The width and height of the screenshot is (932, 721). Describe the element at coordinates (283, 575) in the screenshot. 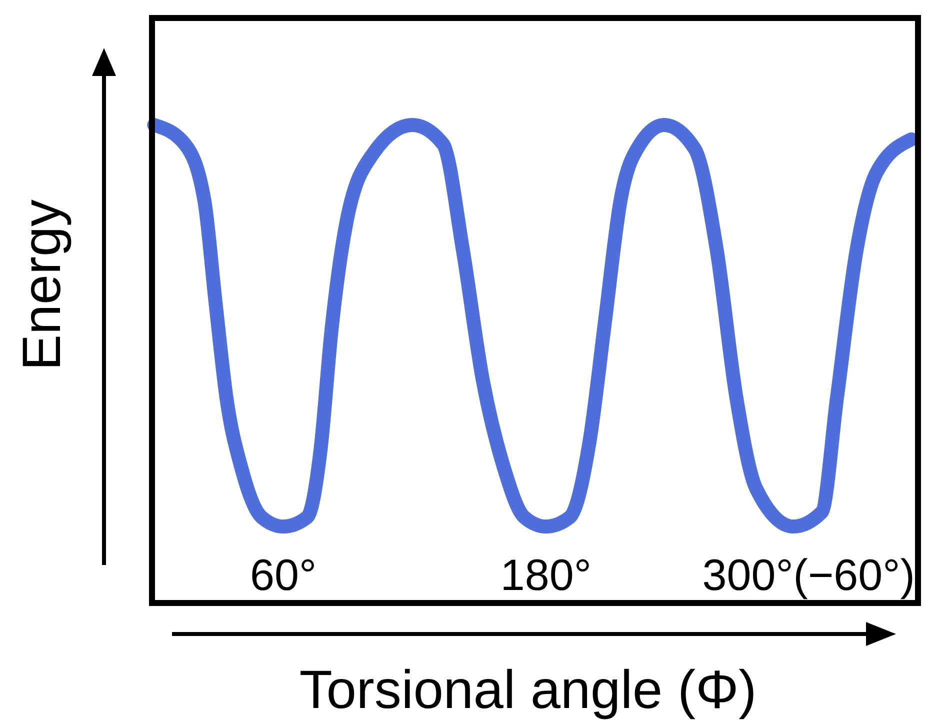

I see `x-tick-label: 60°` at that location.